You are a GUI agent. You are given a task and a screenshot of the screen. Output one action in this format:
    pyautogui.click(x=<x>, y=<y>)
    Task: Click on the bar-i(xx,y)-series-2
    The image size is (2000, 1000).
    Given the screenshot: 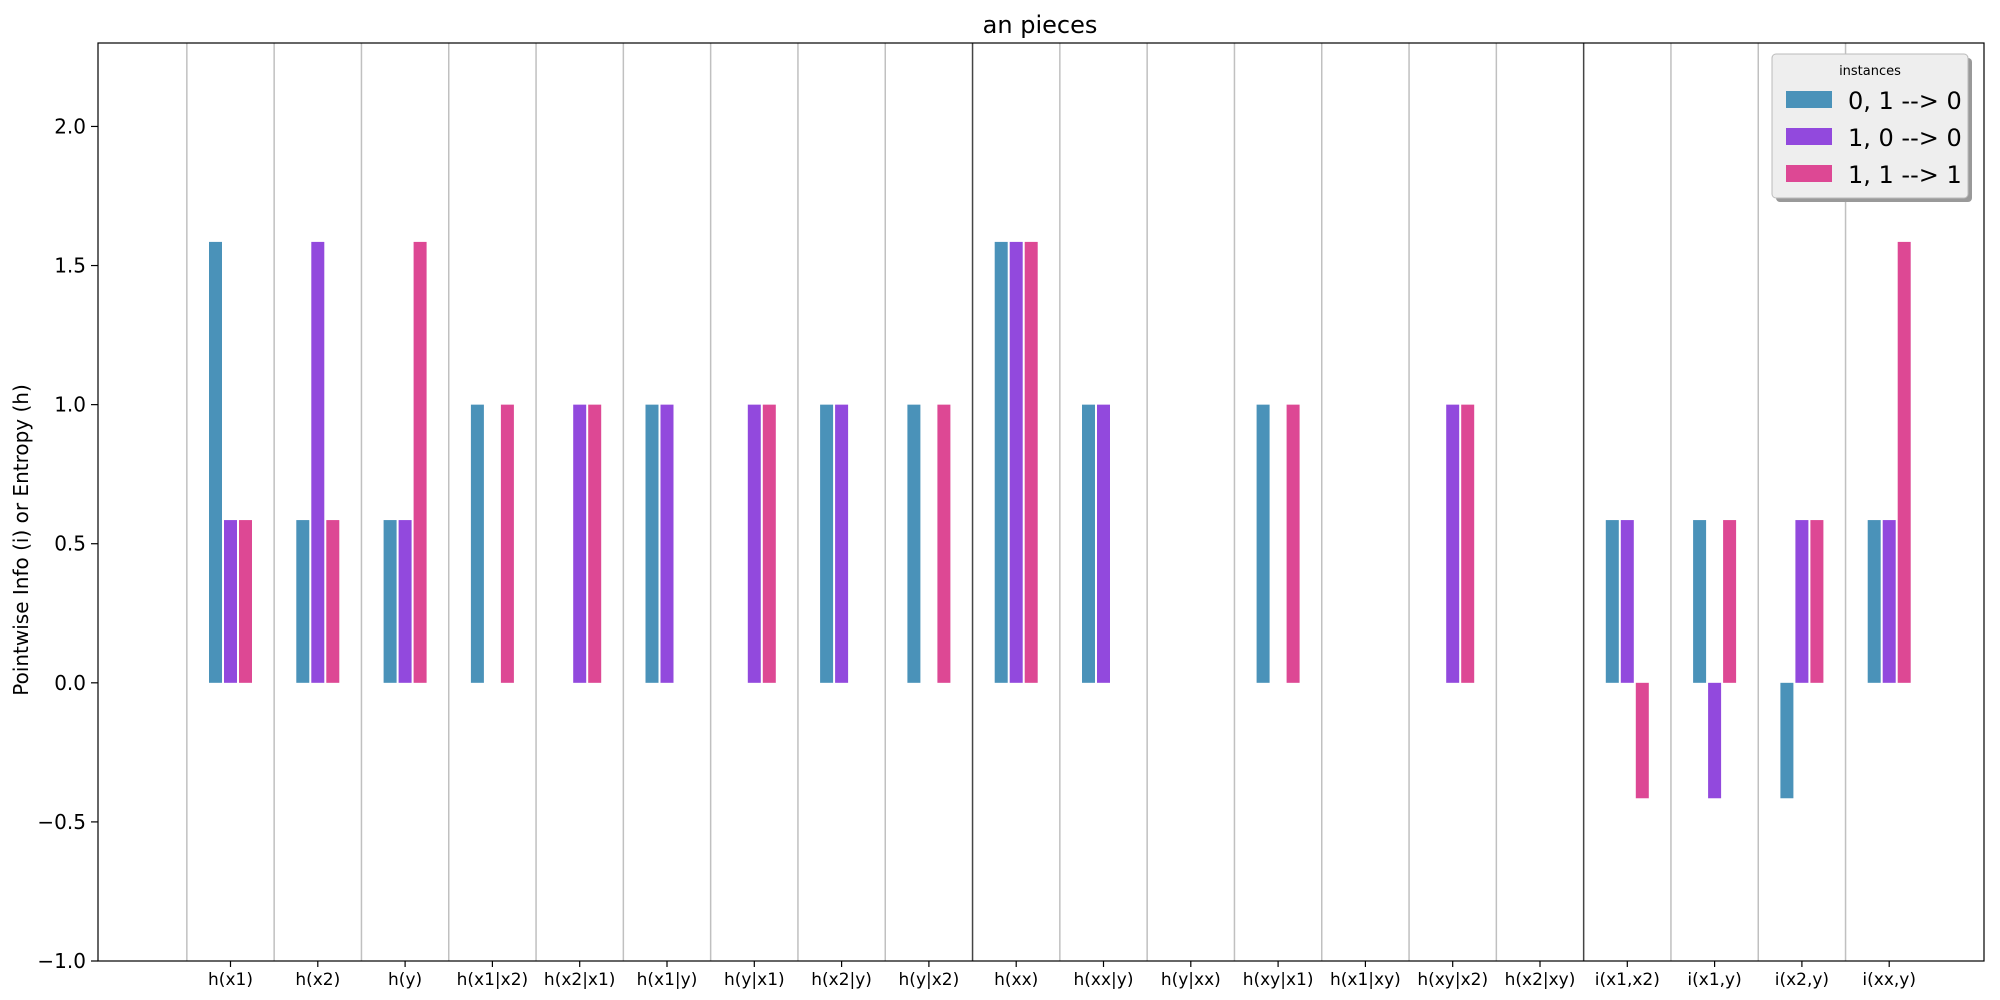 What is the action you would take?
    pyautogui.click(x=1904, y=462)
    